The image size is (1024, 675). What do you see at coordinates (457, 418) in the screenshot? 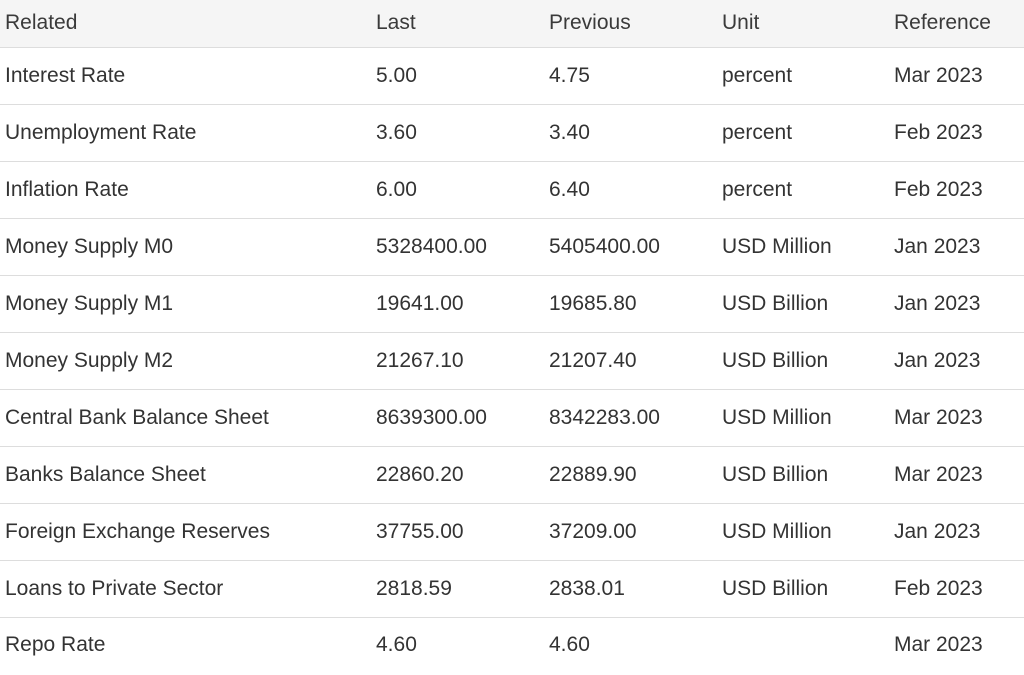
I see `last-value: 8639300.00` at bounding box center [457, 418].